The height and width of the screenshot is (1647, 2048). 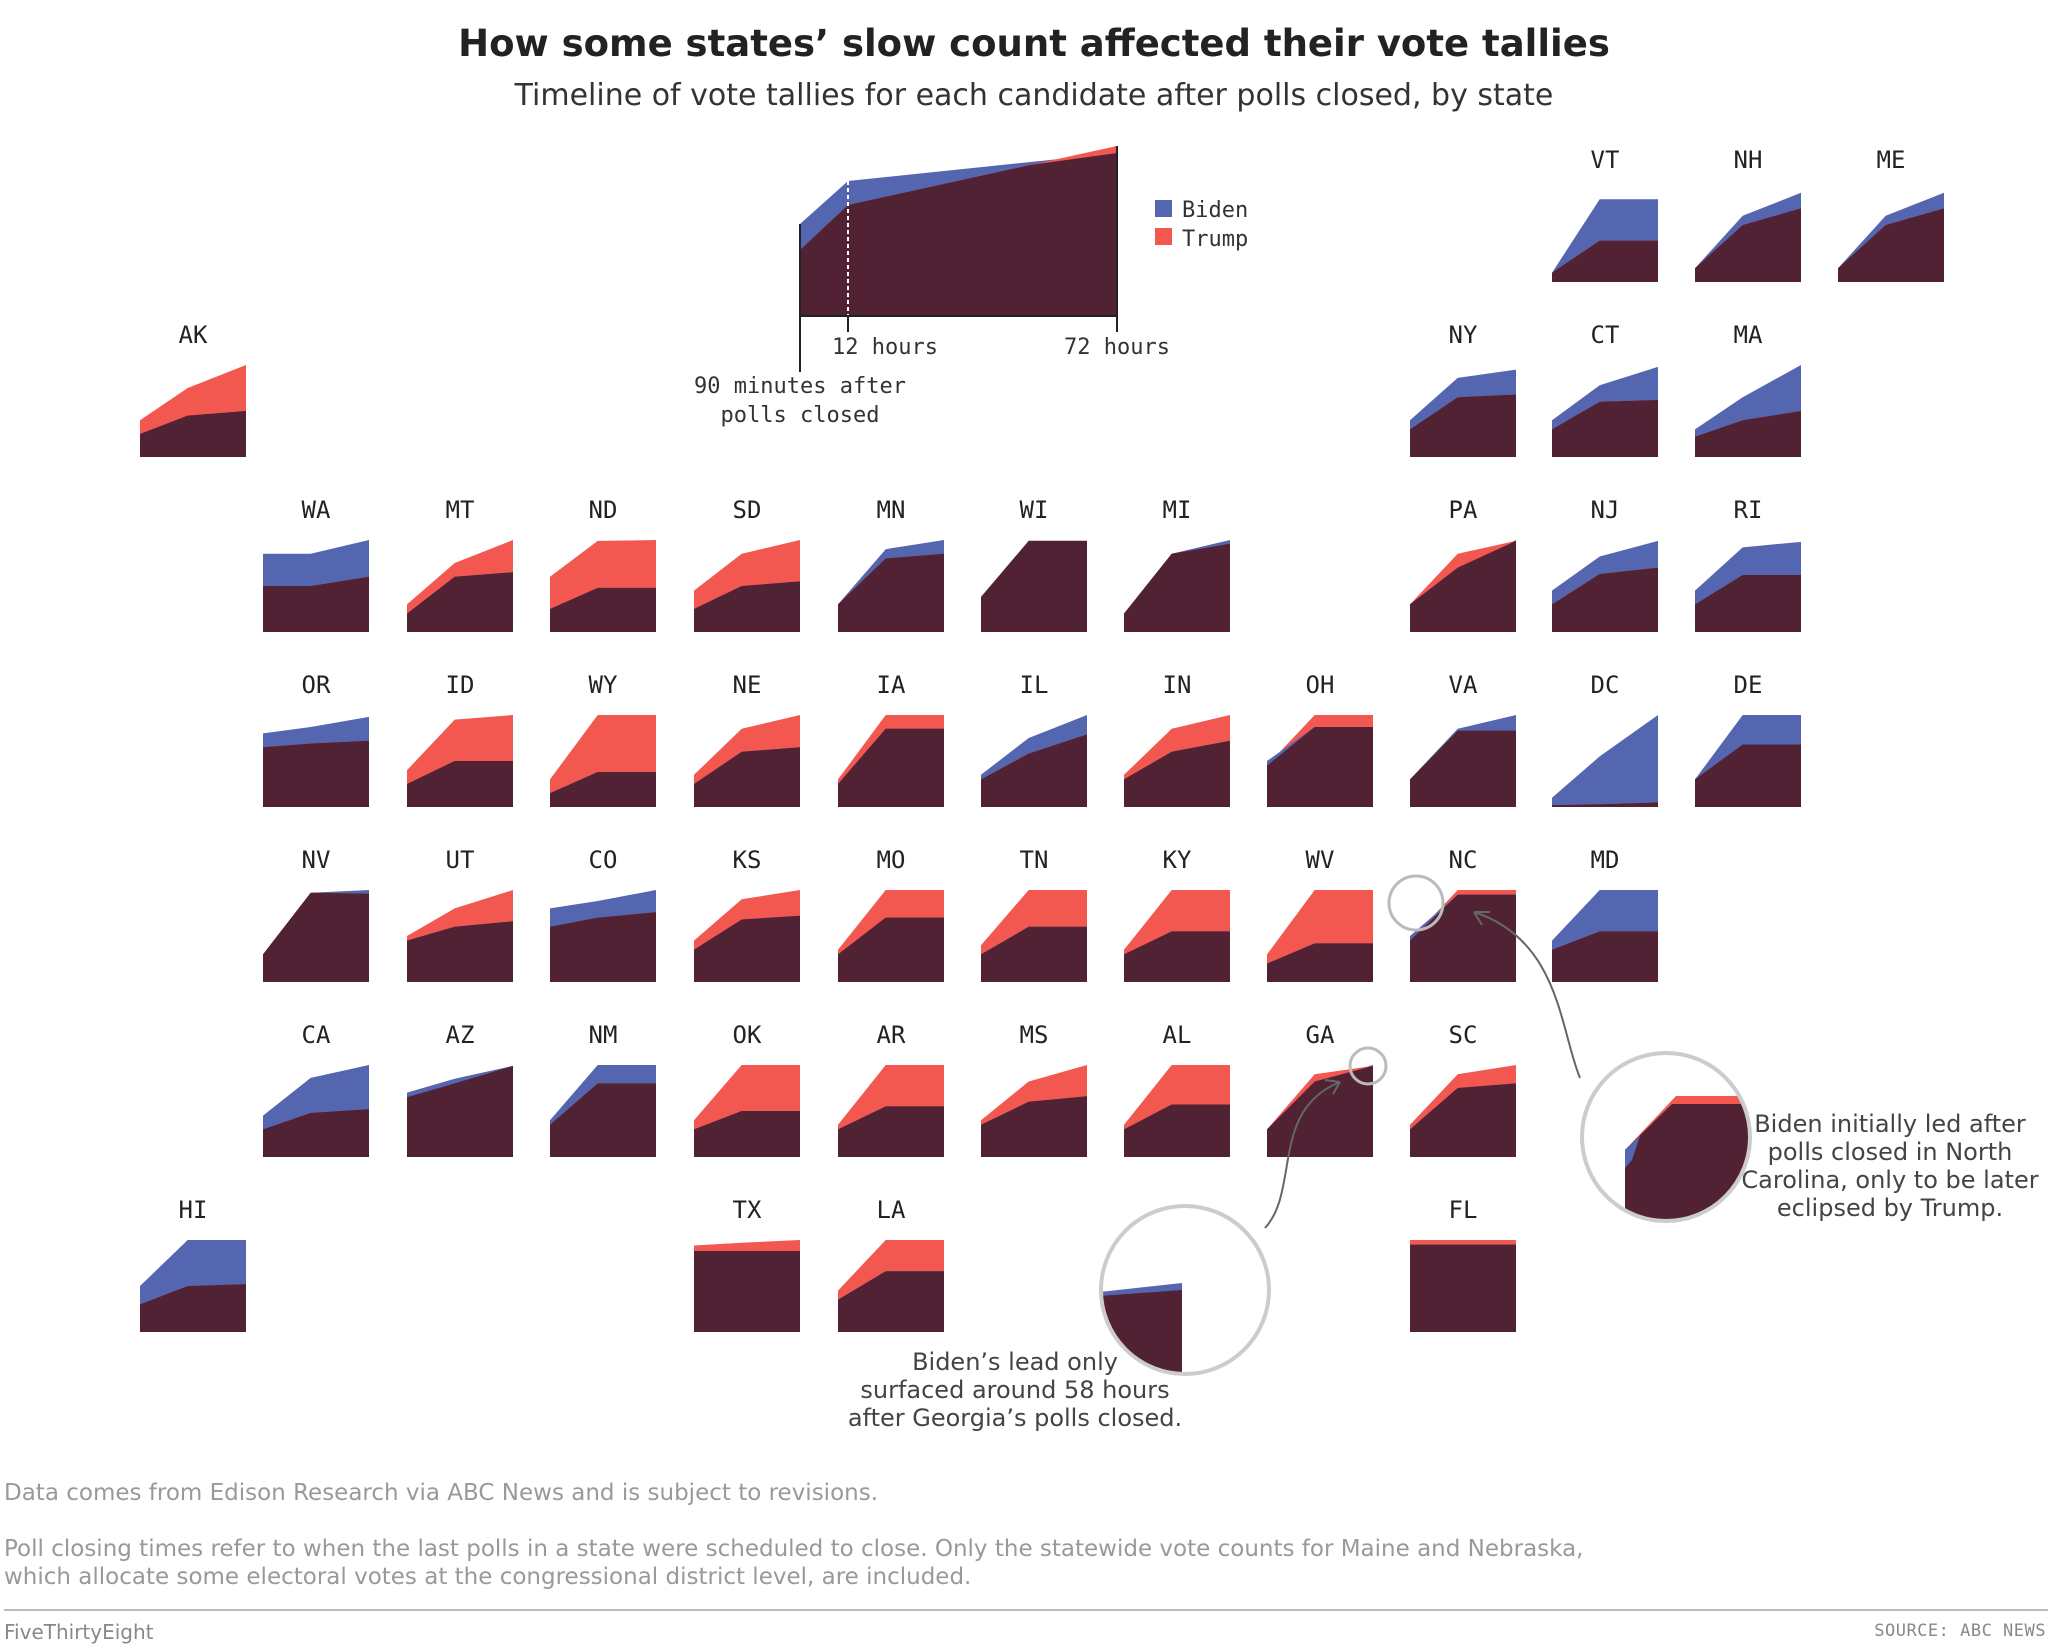 I want to click on state-label-wv: WV, so click(x=1320, y=860).